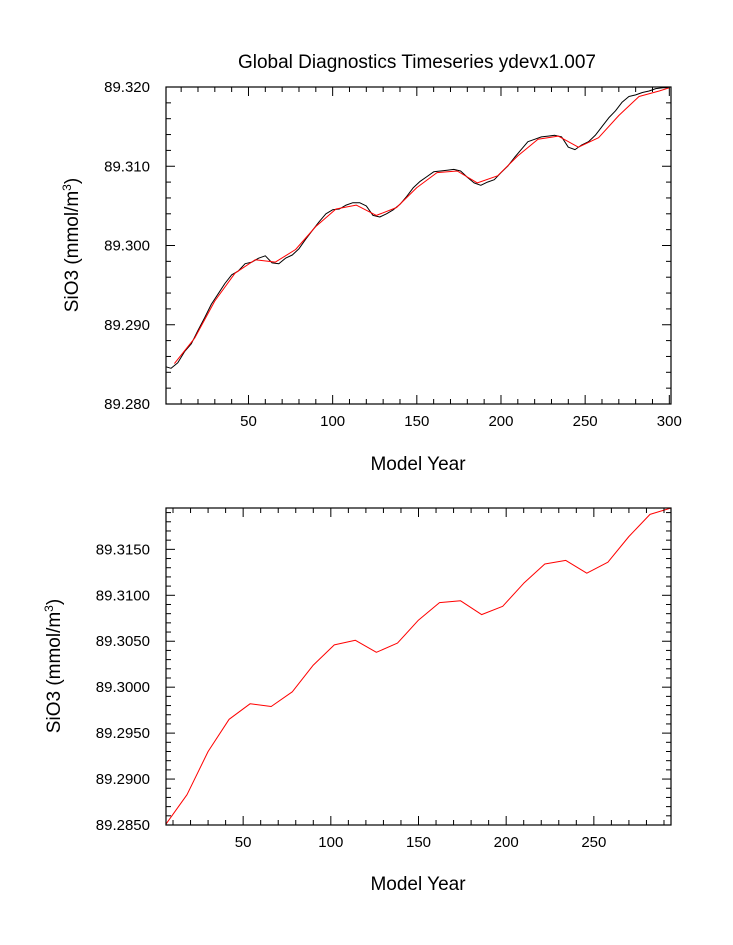 This screenshot has height=945, width=733. I want to click on top-y-axis-label: SiO3 (mmol/m3), so click(71, 245).